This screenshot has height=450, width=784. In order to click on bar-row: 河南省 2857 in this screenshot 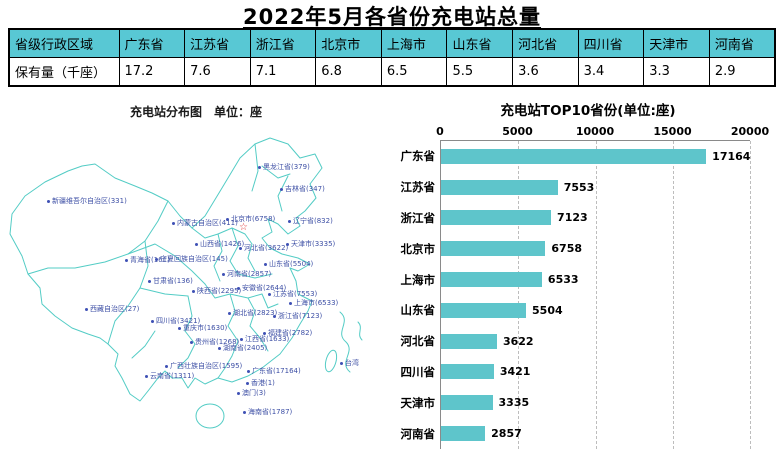, I will do `click(575, 433)`.